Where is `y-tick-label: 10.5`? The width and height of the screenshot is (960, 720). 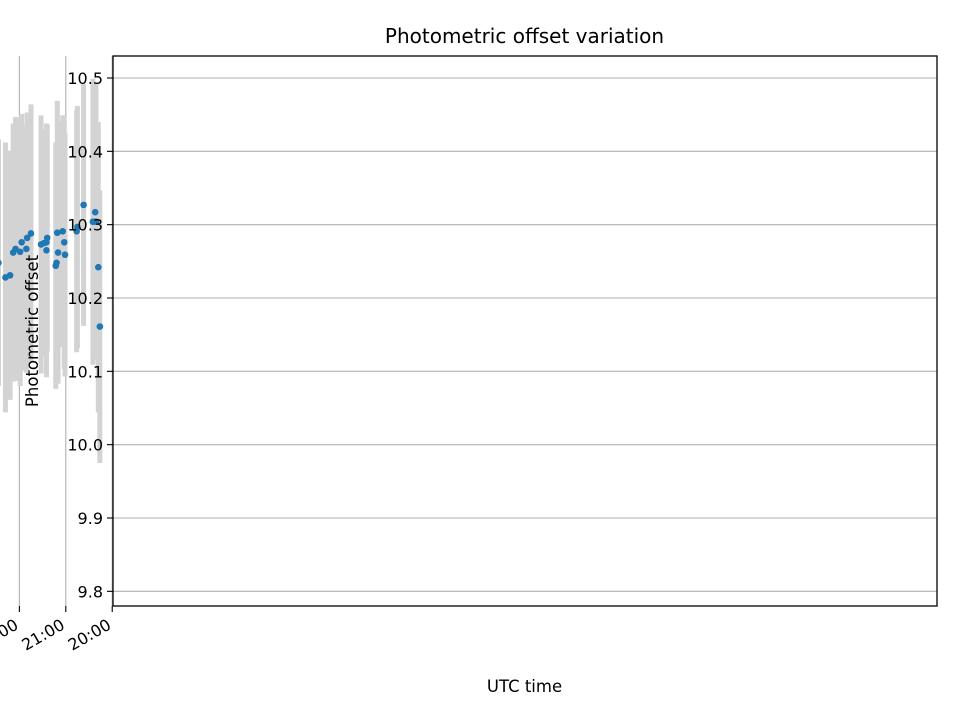
y-tick-label: 10.5 is located at coordinates (85, 78).